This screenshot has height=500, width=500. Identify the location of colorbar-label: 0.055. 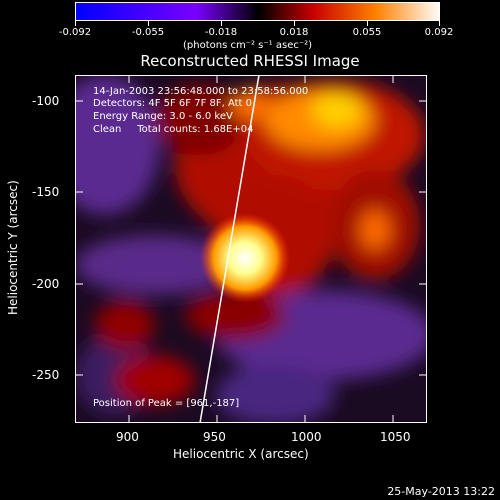
(367, 32).